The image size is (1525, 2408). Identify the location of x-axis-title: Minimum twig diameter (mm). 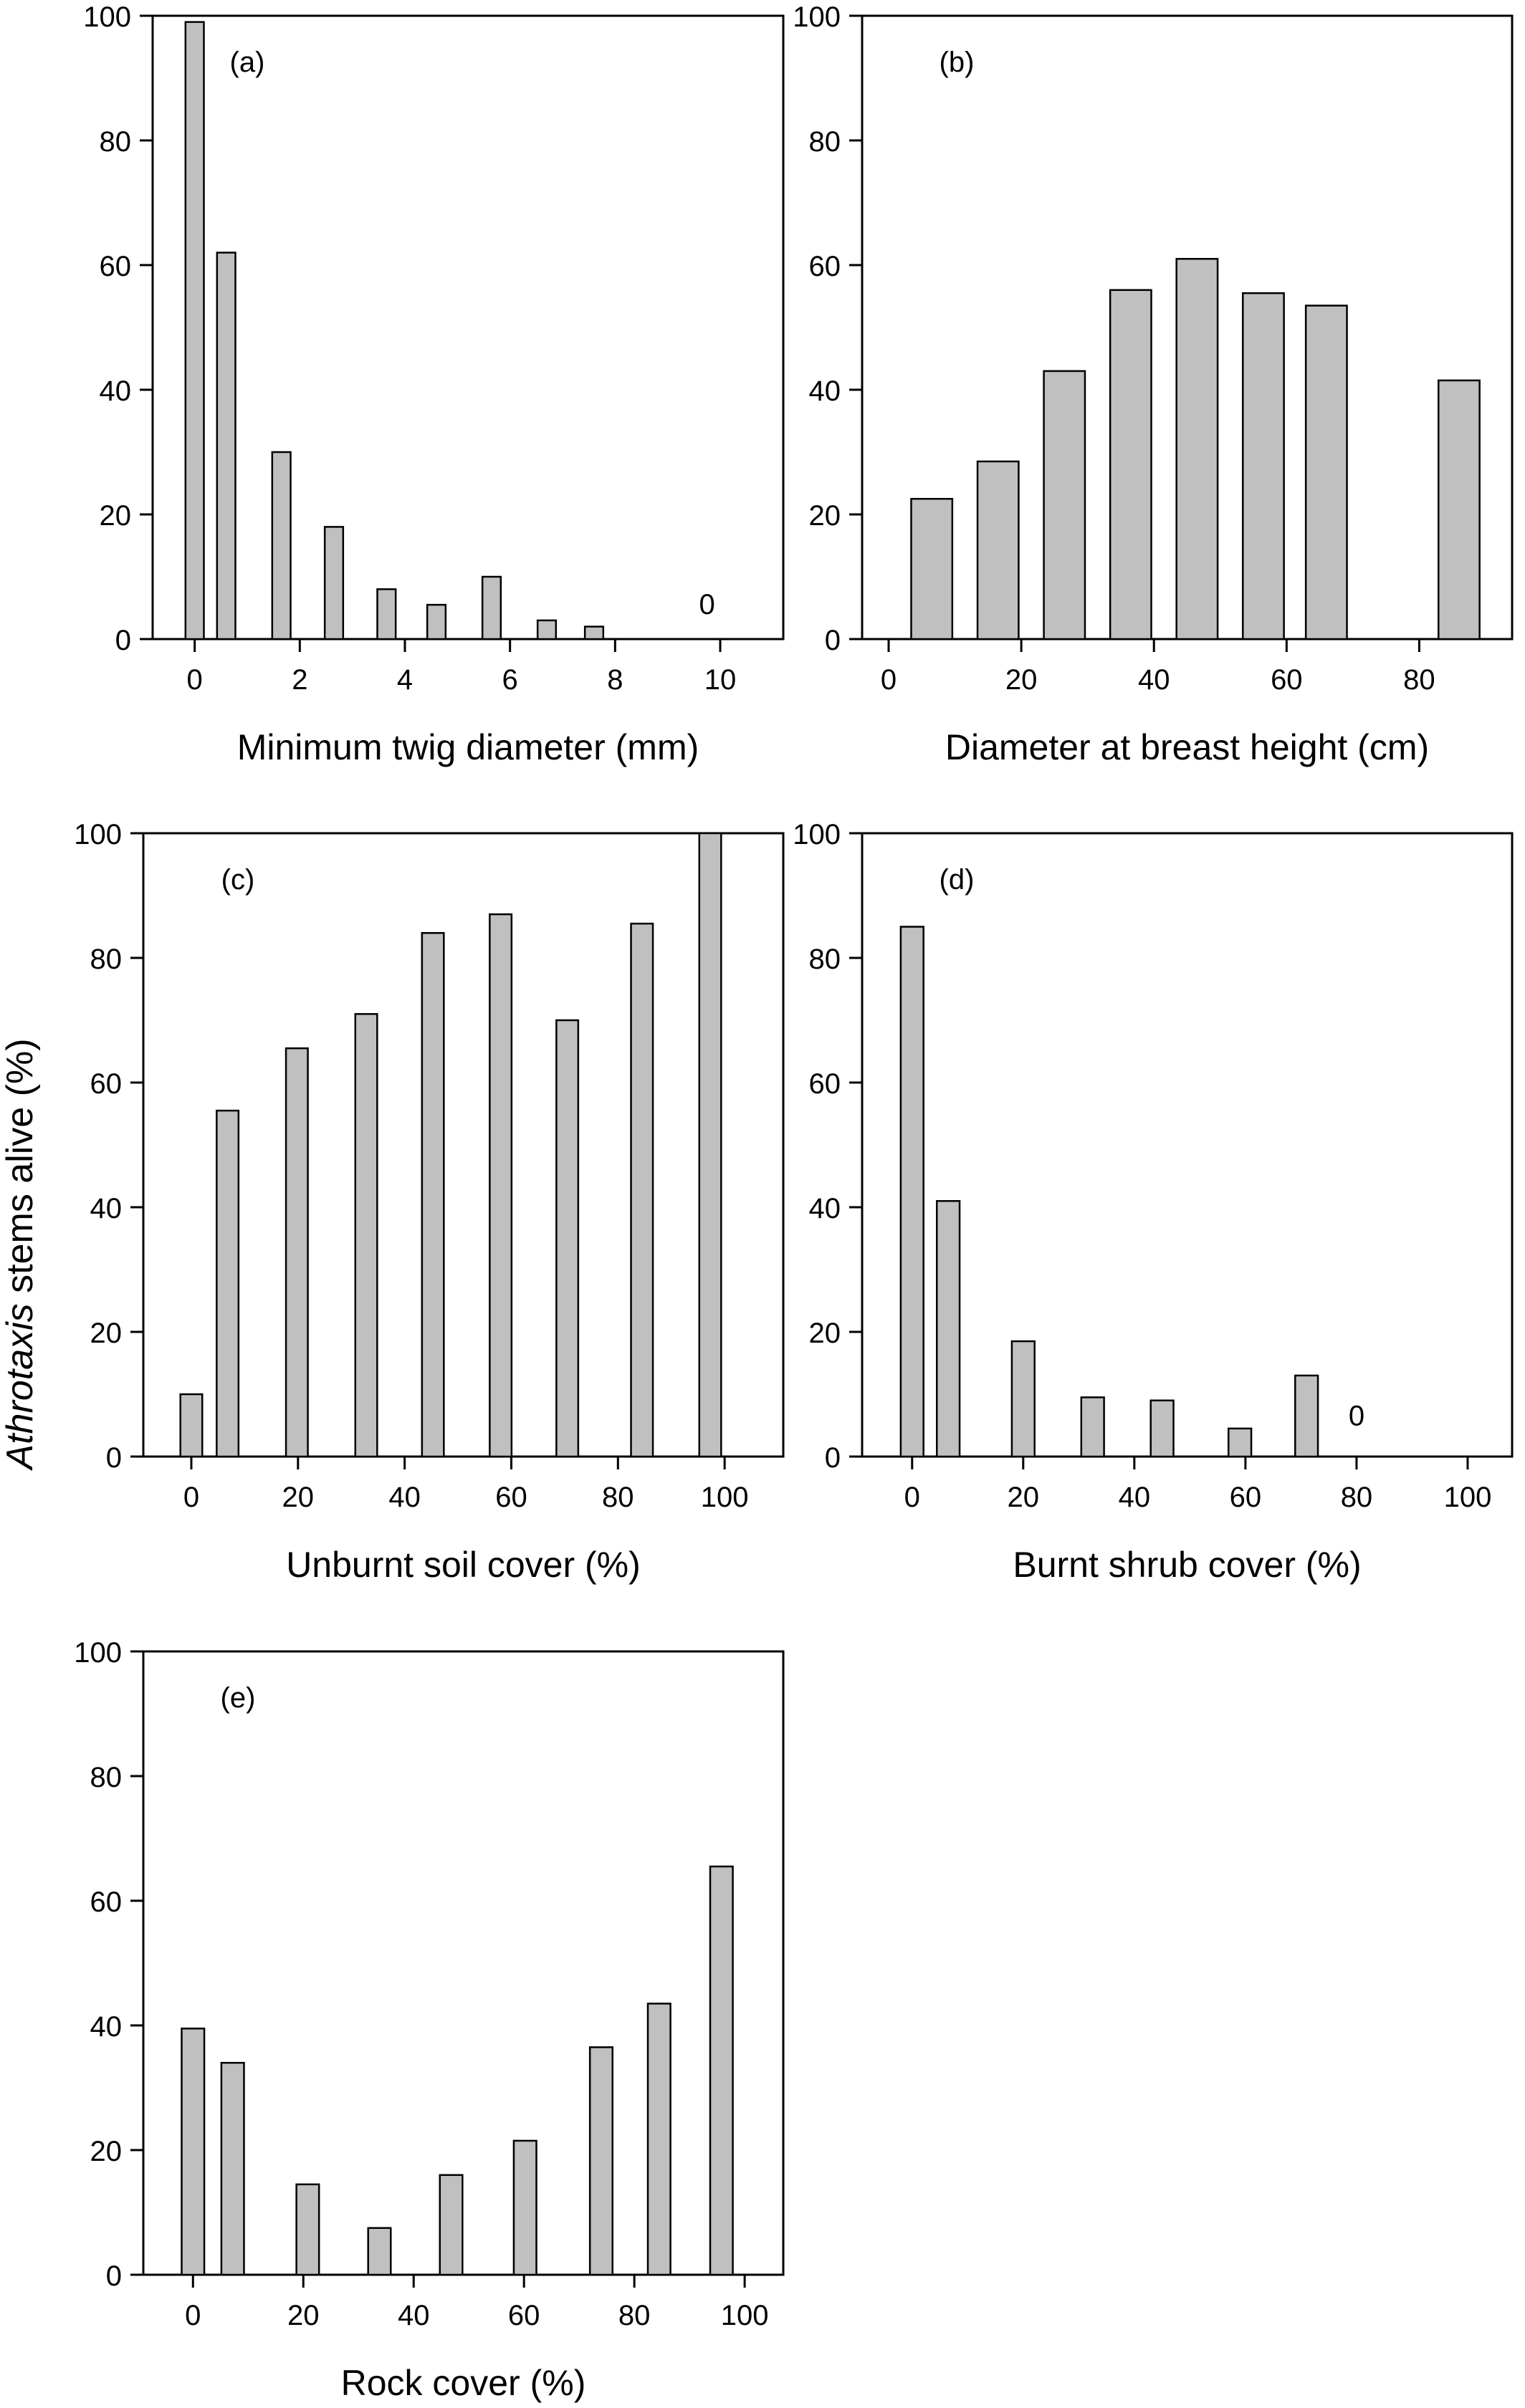
(468, 747).